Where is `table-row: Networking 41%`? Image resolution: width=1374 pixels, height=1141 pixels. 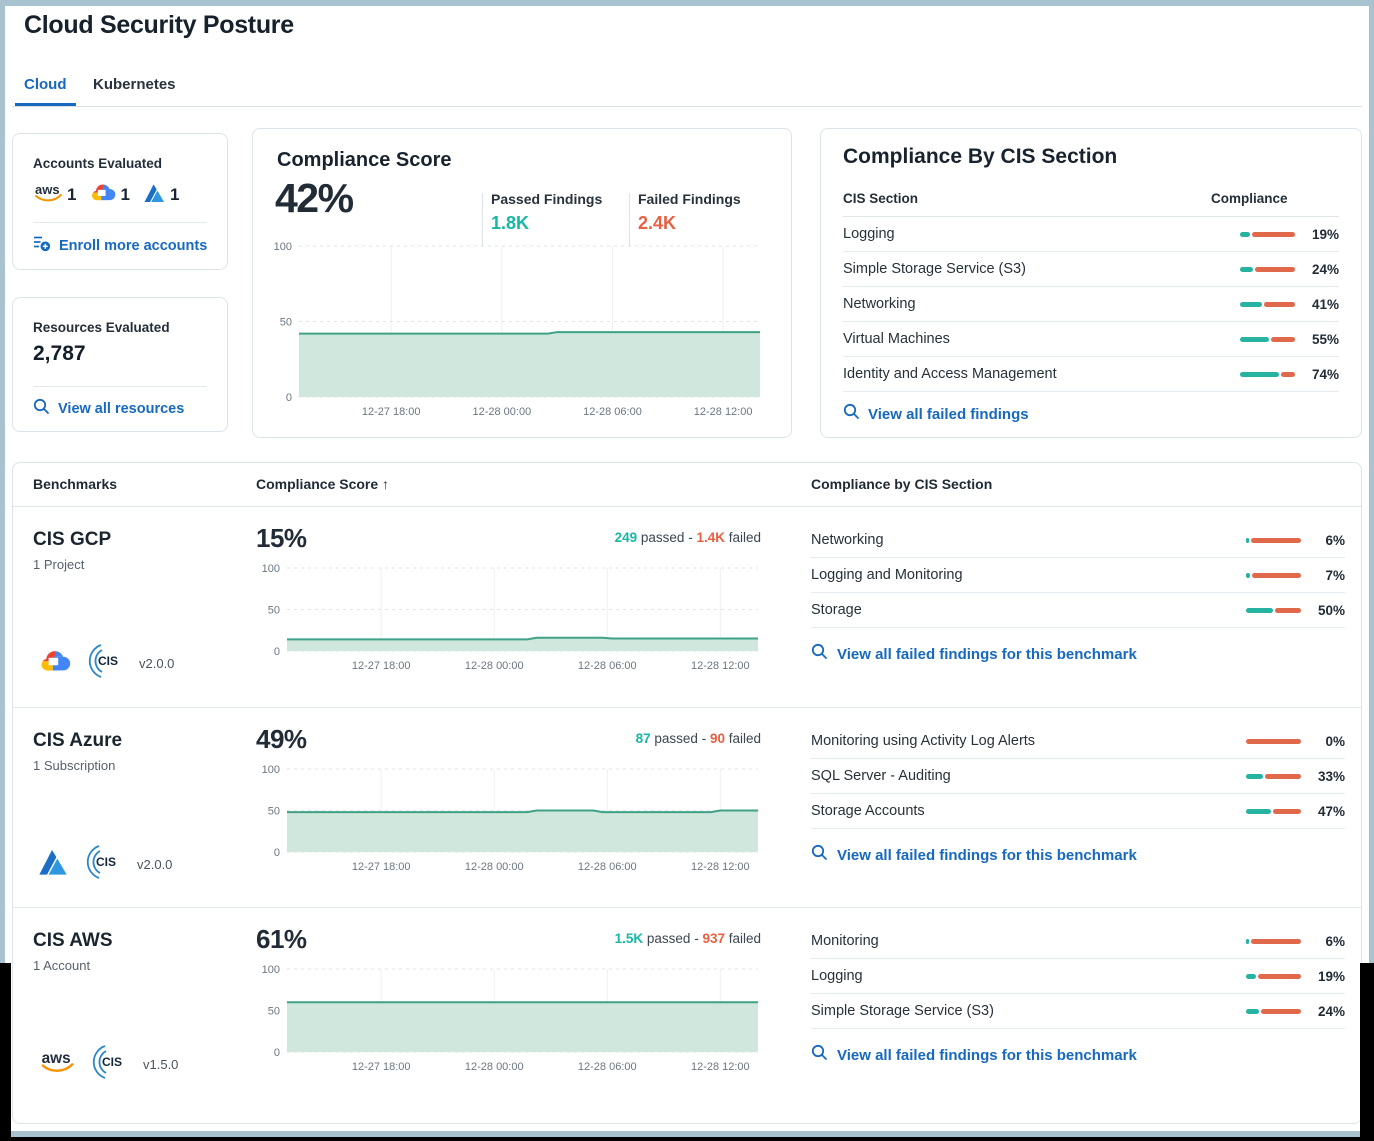
table-row: Networking 41% is located at coordinates (1091, 304).